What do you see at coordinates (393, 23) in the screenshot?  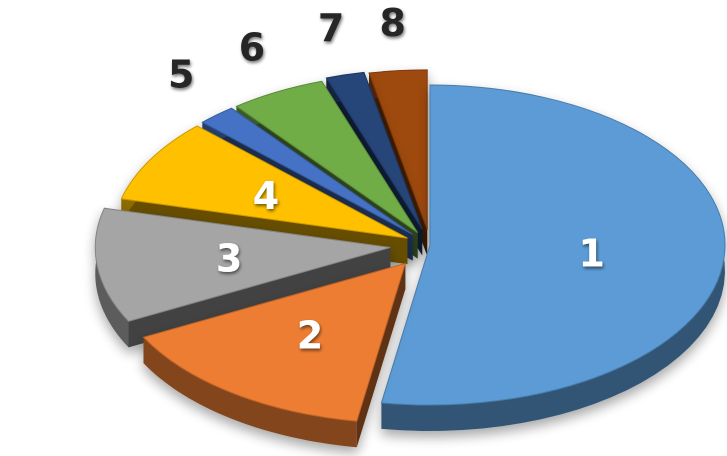 I see `slice-label-8: 8` at bounding box center [393, 23].